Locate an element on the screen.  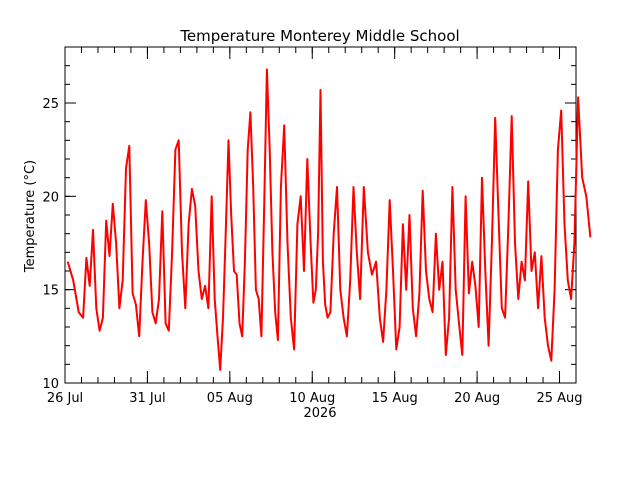
x-tick-label: 31 Jul is located at coordinates (147, 398).